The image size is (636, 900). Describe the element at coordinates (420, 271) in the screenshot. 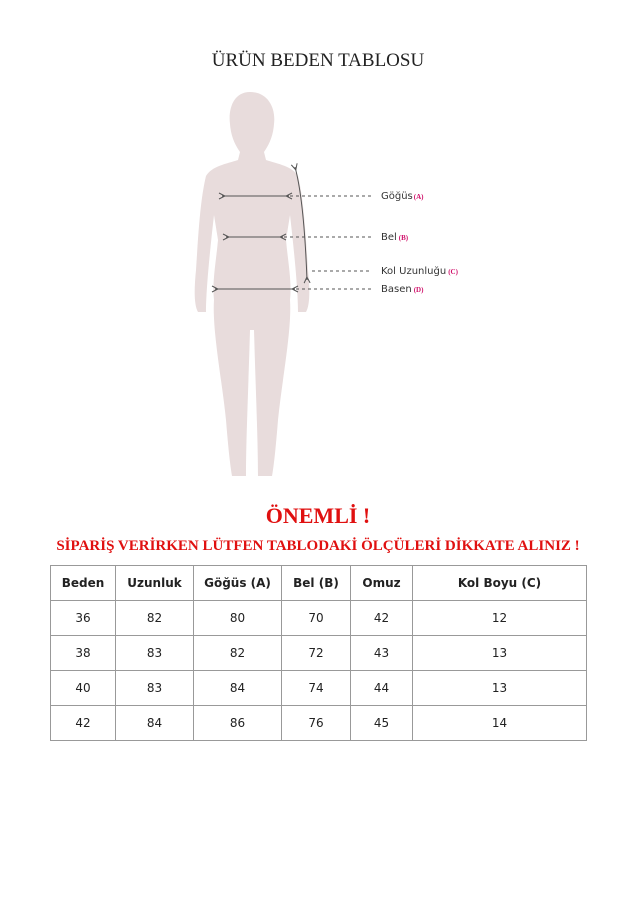

I see `label-sleeve: Kol Uzunluğu (C)` at that location.